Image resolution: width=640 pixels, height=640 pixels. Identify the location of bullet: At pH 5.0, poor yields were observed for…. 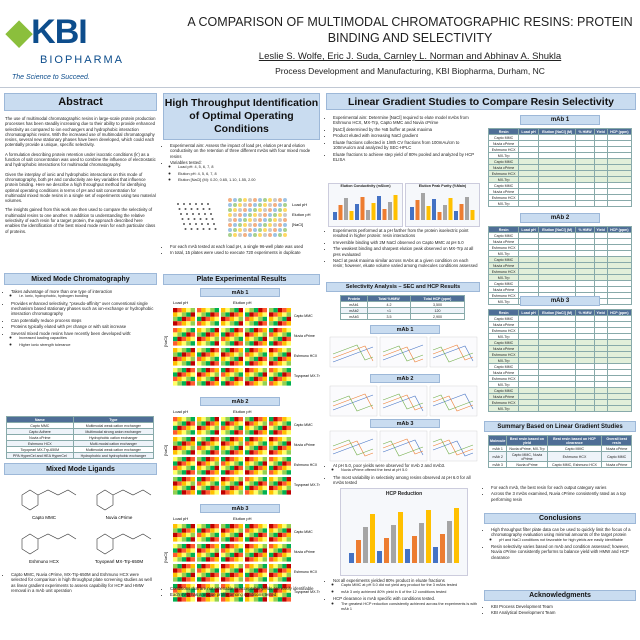
(406, 468).